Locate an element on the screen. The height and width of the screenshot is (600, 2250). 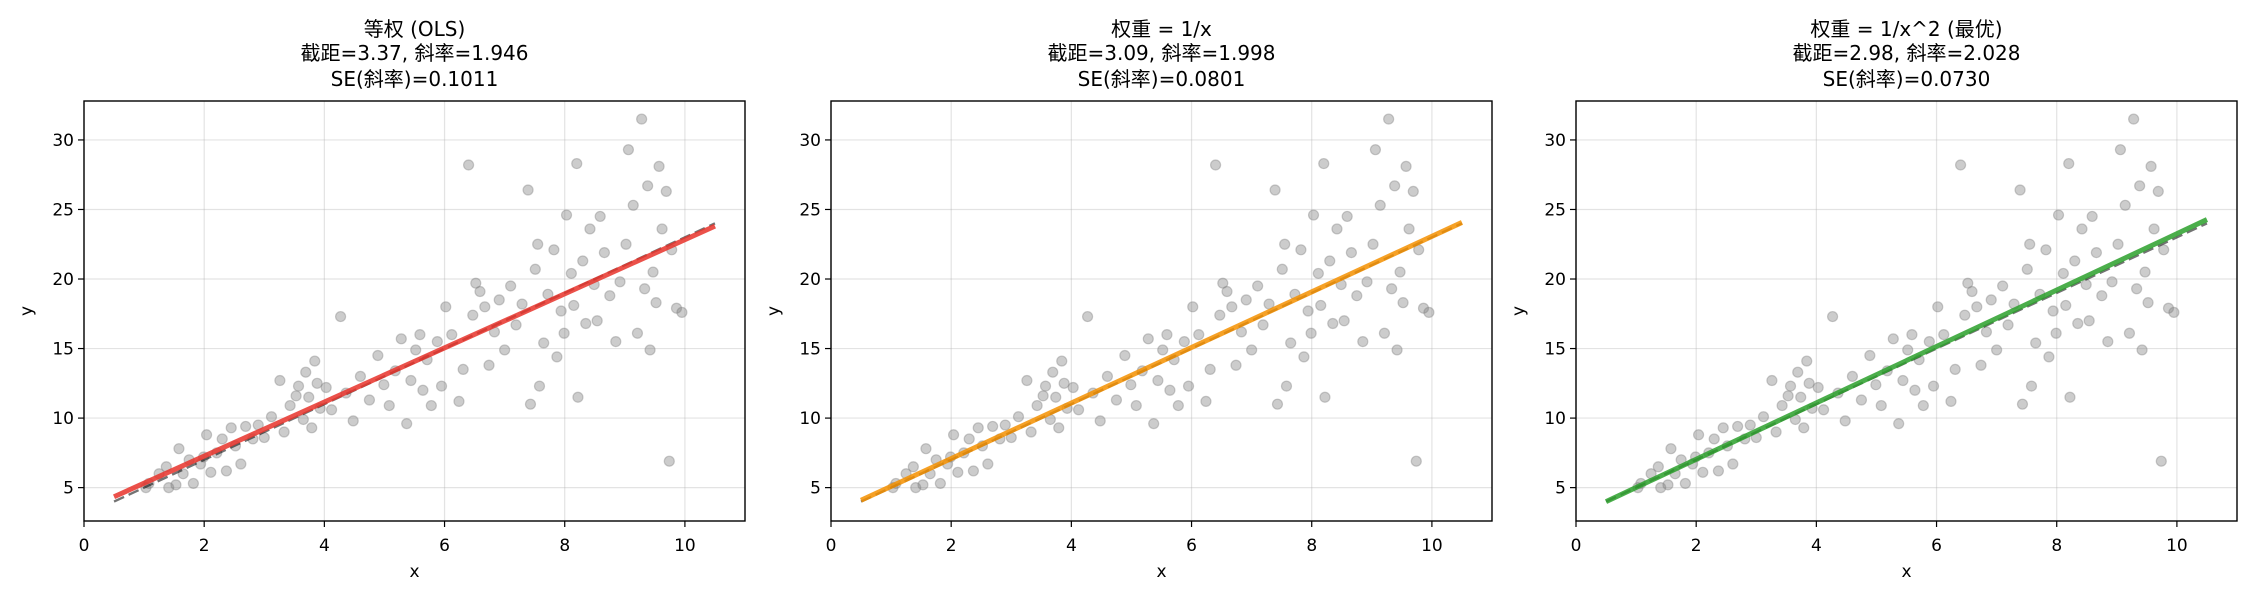
y-tick-label: 25 is located at coordinates (810, 210).